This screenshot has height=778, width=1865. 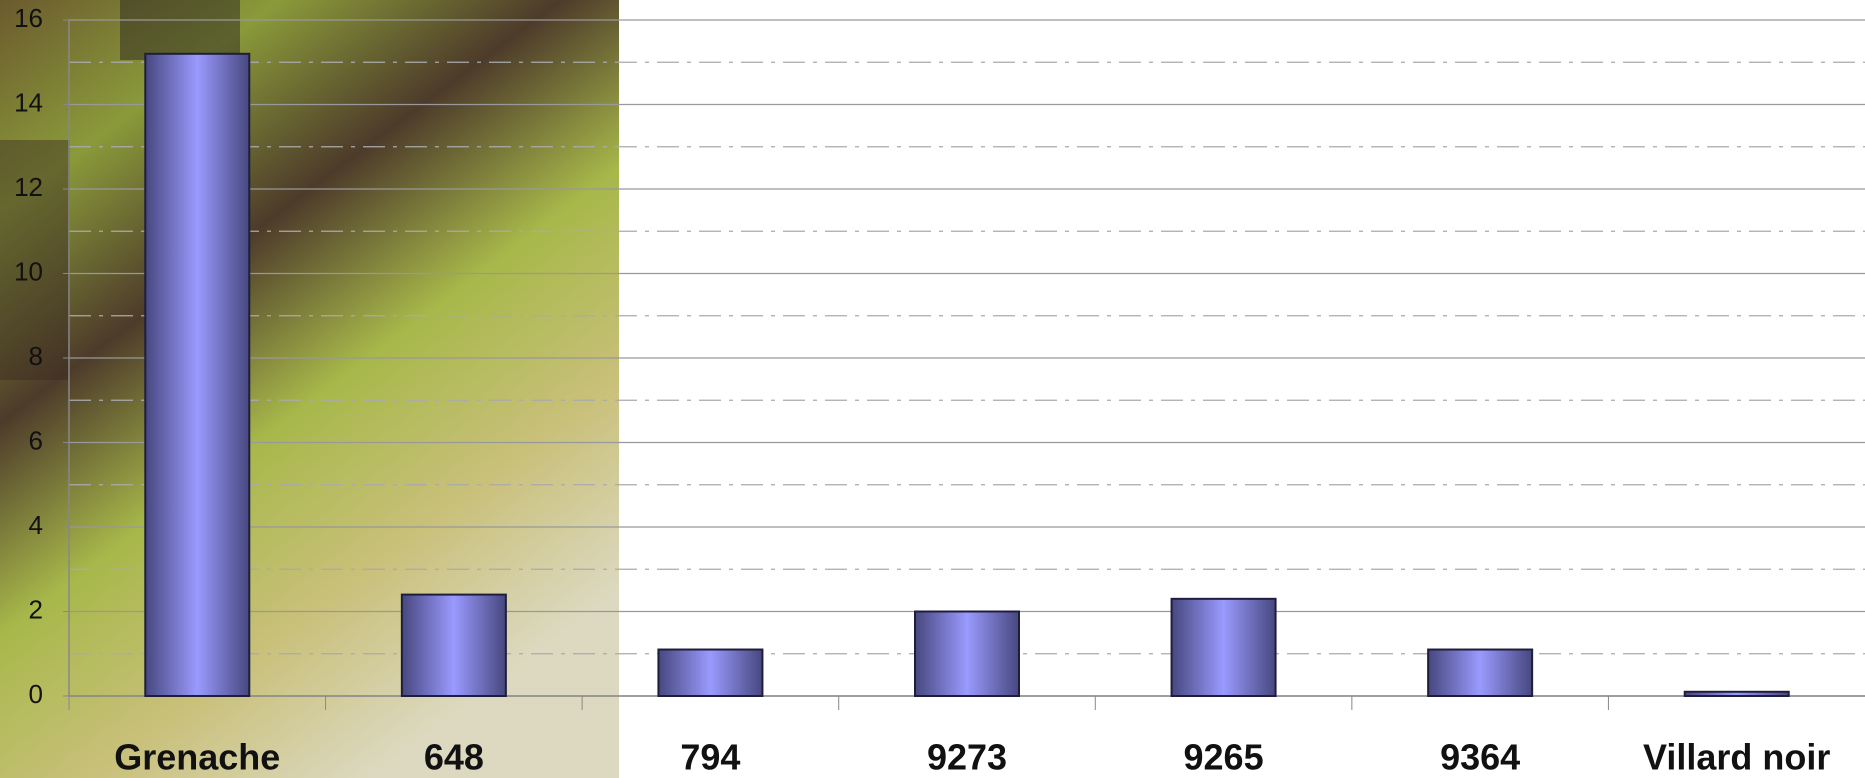 What do you see at coordinates (967, 757) in the screenshot?
I see `x-tick-label: 9273` at bounding box center [967, 757].